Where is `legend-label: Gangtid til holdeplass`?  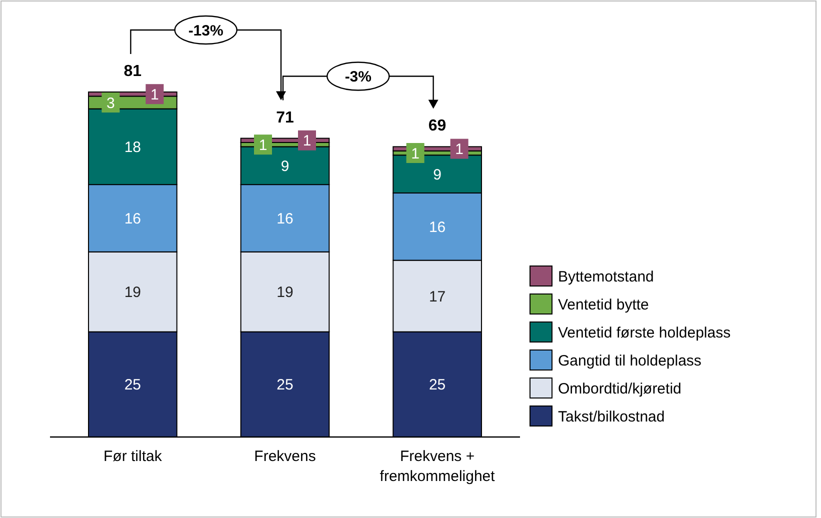
legend-label: Gangtid til holdeplass is located at coordinates (630, 361).